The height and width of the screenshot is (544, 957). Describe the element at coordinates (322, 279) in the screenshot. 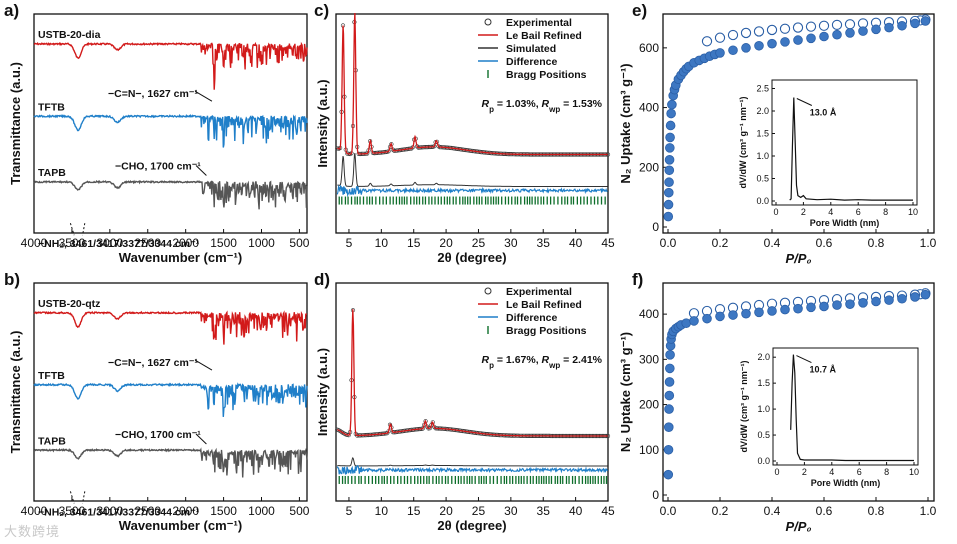

I see `panel-label: d)` at that location.